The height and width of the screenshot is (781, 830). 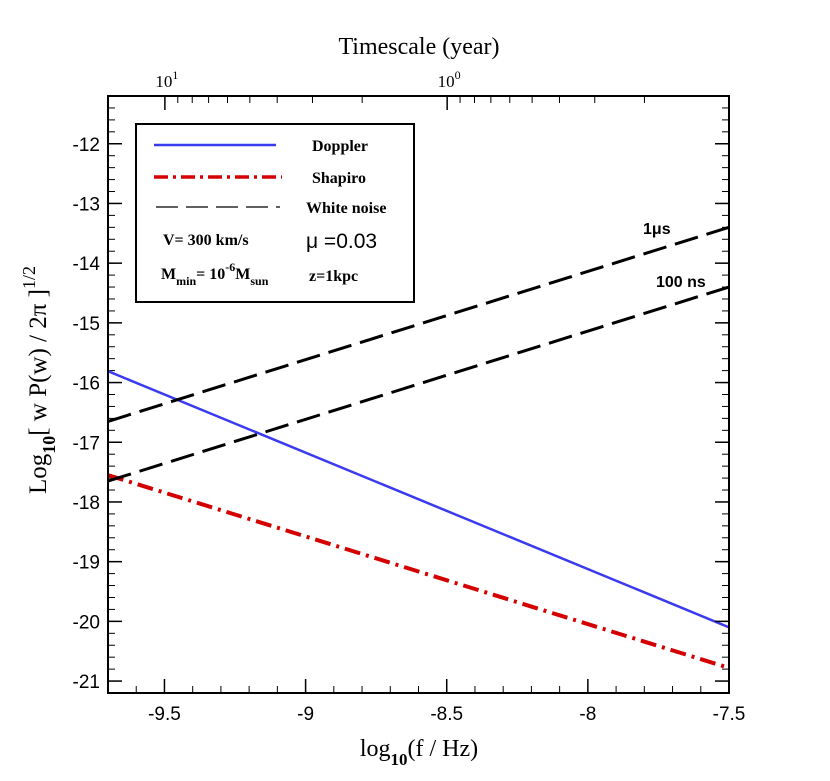 I want to click on mmin-sub: min, so click(x=186, y=281).